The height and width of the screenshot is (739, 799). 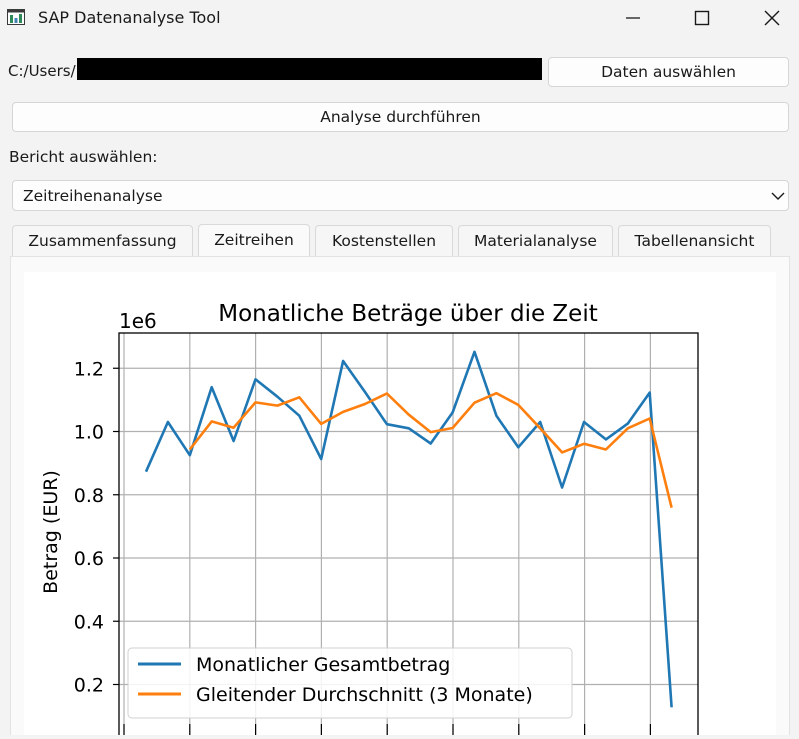 What do you see at coordinates (384, 240) in the screenshot?
I see `tab-kostenstellen: Kostenstellen` at bounding box center [384, 240].